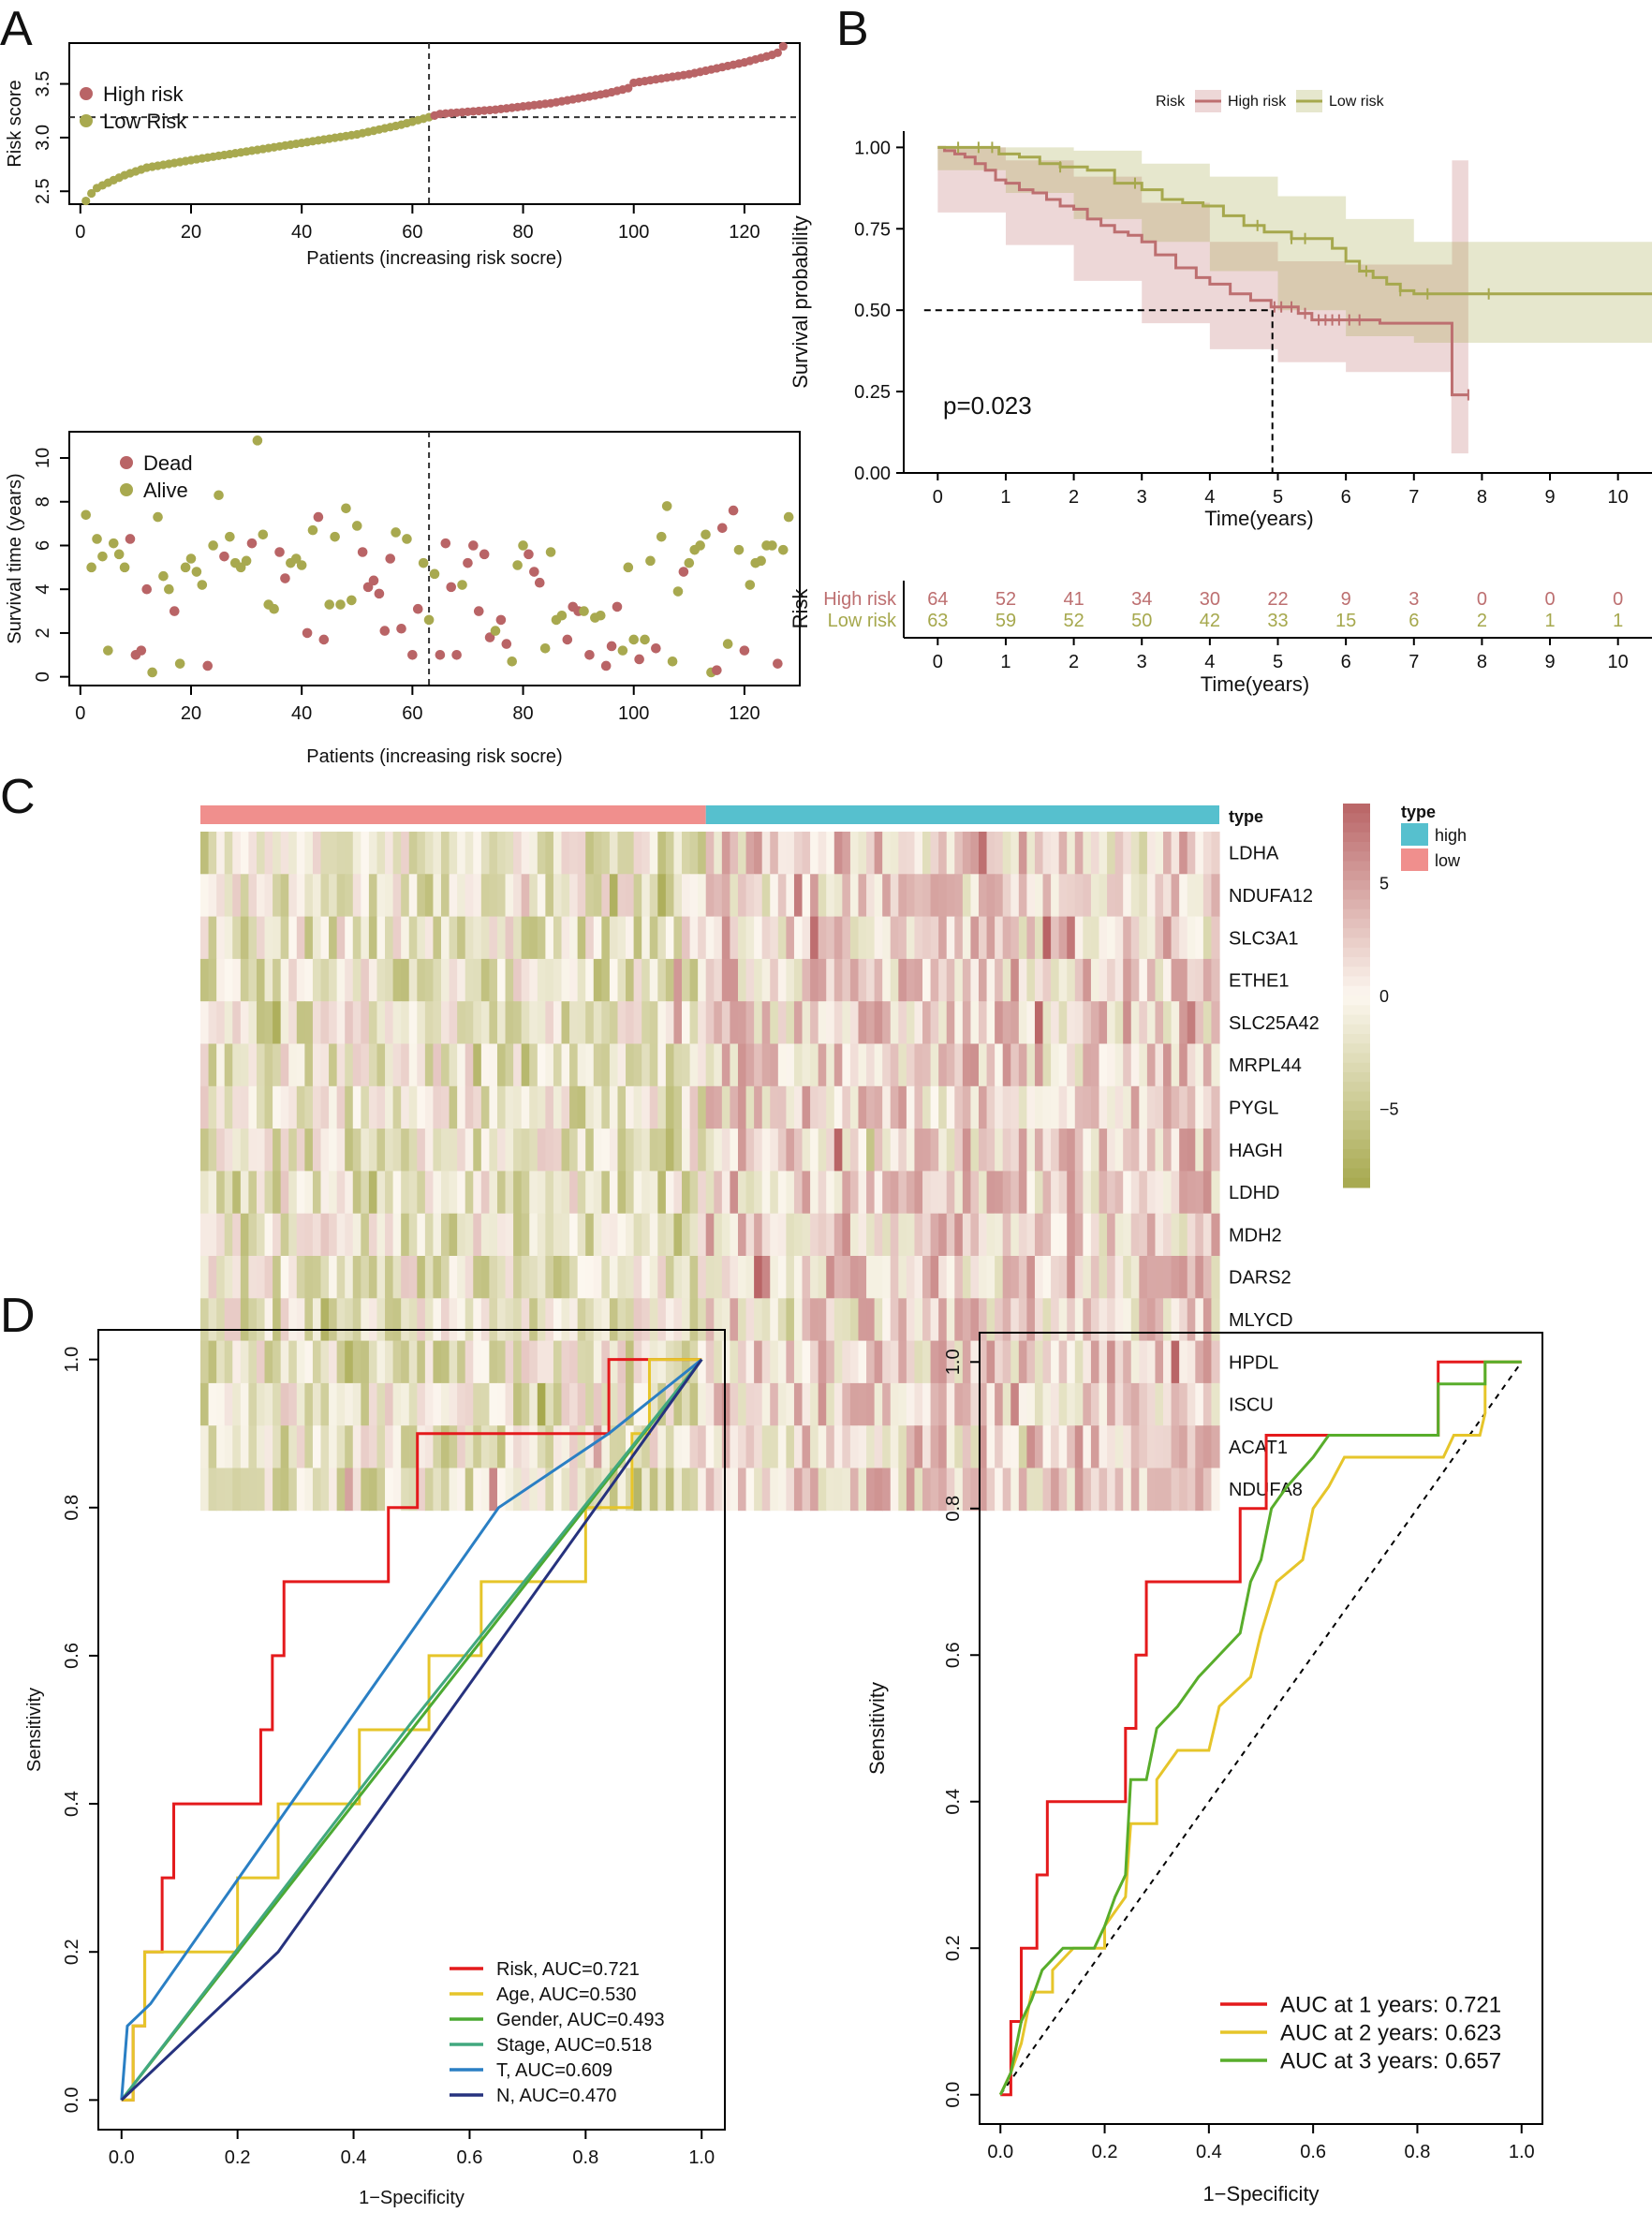  I want to click on dead-point, so click(252, 543).